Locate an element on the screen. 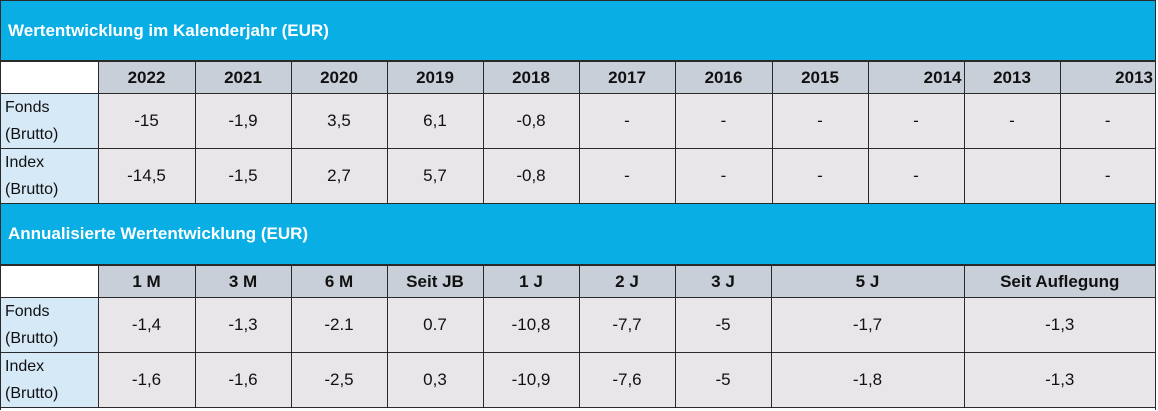  value-cell: 5,7 is located at coordinates (435, 176).